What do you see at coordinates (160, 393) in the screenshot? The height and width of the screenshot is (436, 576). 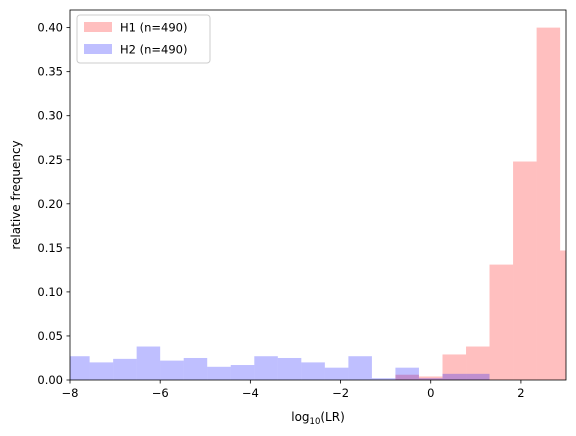 I see `x-tick-label-1: −6` at bounding box center [160, 393].